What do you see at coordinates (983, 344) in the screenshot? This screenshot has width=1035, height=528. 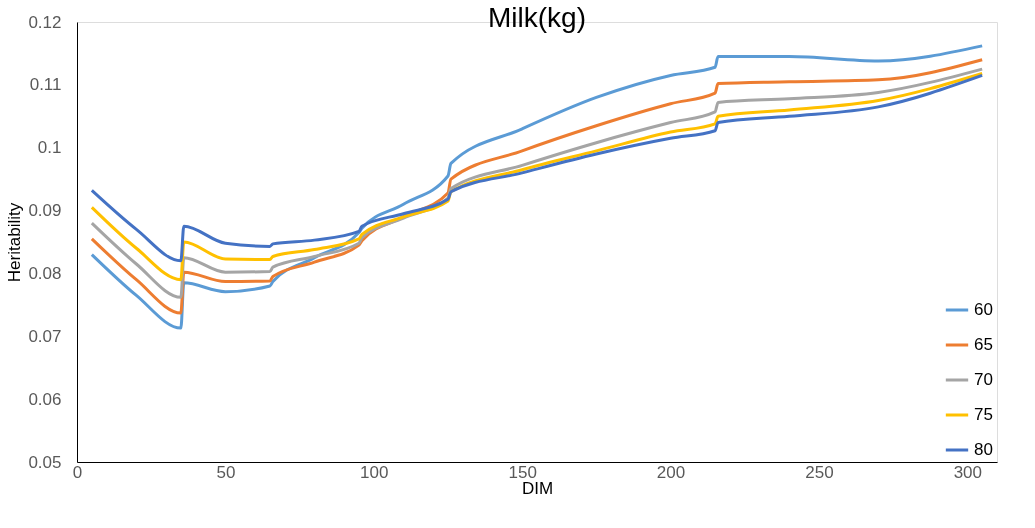 I see `legend-label: 65` at bounding box center [983, 344].